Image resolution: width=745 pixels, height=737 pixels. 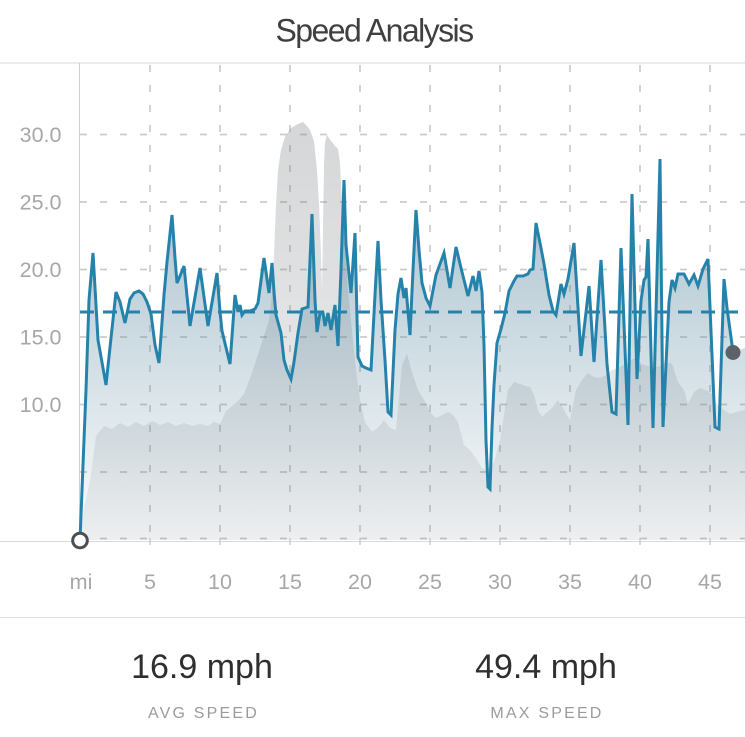 I want to click on svg-text: AVG SPEED, so click(x=203, y=713).